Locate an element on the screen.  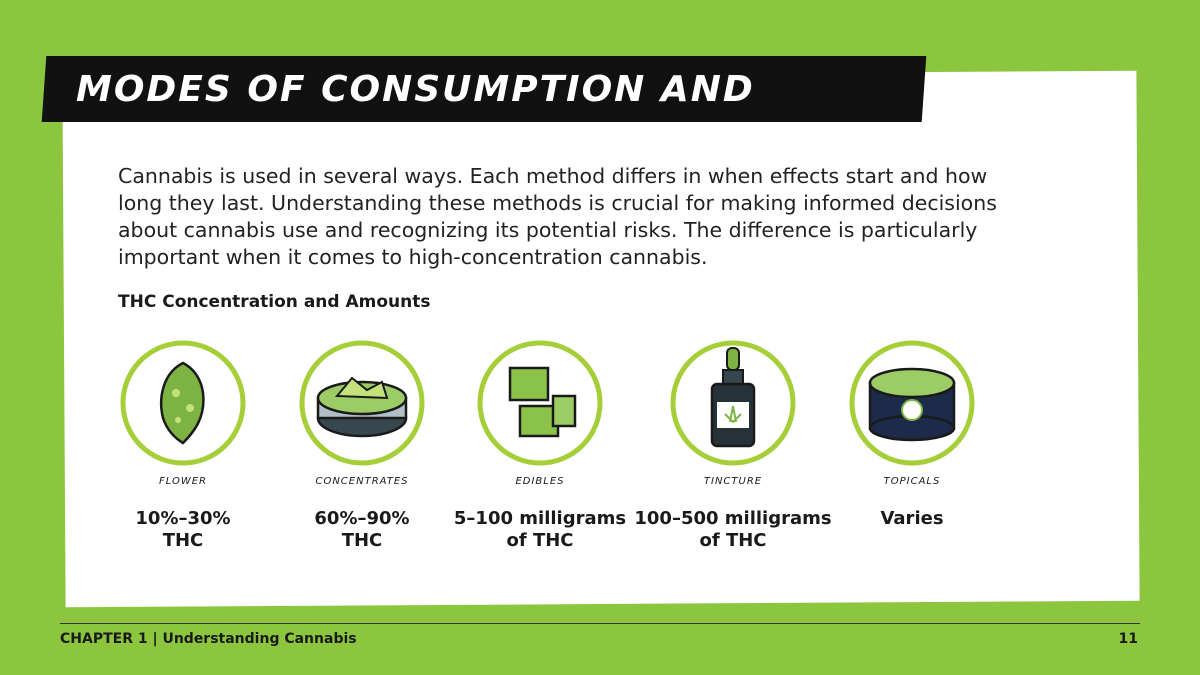
item-tincture: TINCTURE 100–500 milligrams of THC is located at coordinates (733, 445).